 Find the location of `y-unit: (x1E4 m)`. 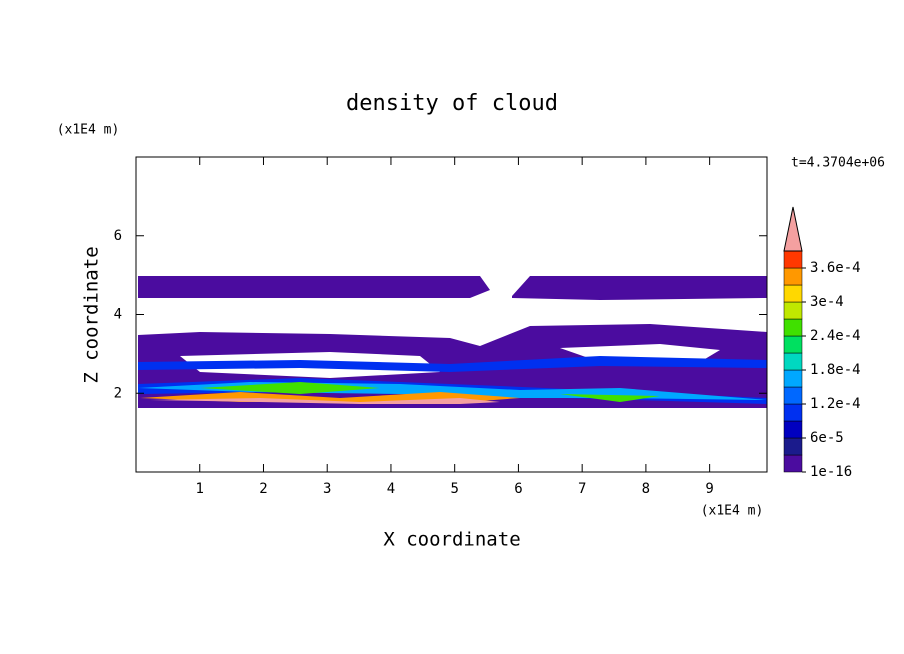

y-unit: (x1E4 m) is located at coordinates (88, 130).